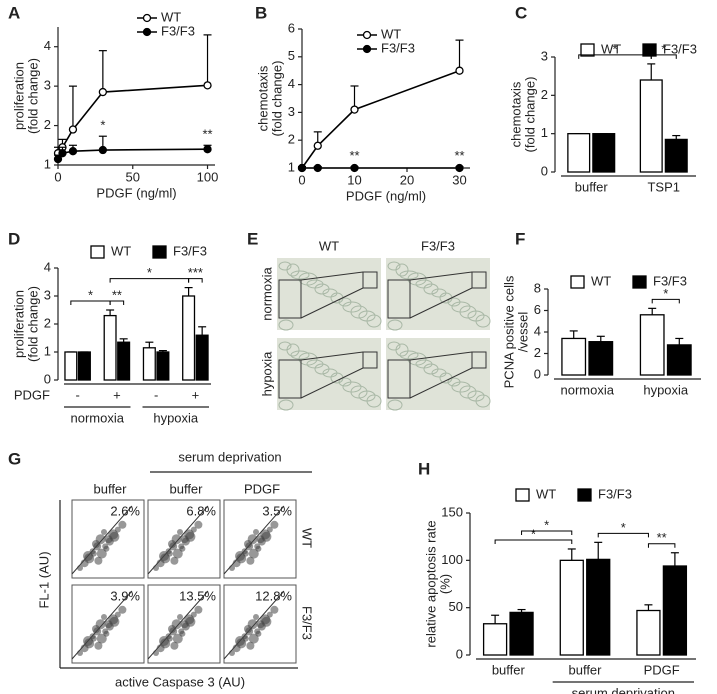 This screenshot has width=717, height=694. I want to click on annotation: *, so click(102, 125).